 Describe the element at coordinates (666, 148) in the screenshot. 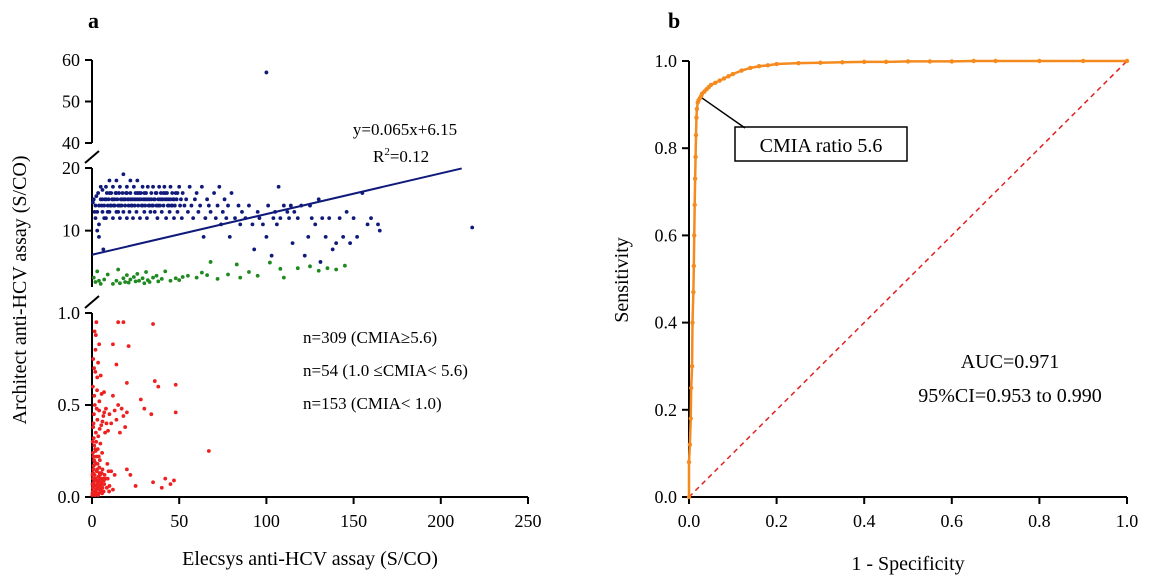

I see `panel-b-y-tick-label: 0.8` at that location.